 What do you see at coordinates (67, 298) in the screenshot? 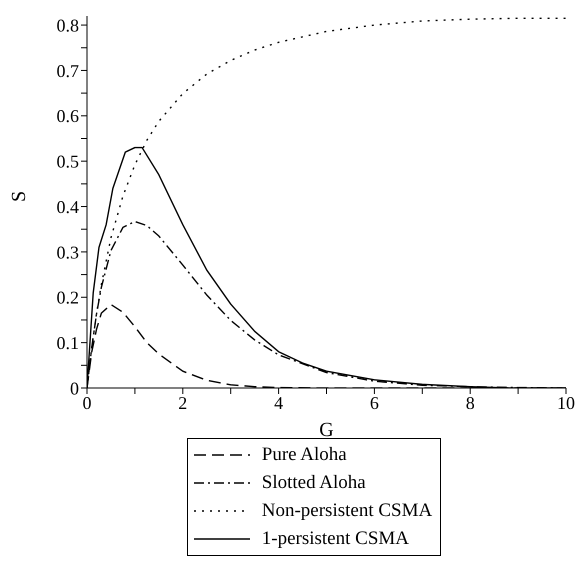
I see `y-tick-label: 0.2` at bounding box center [67, 298].